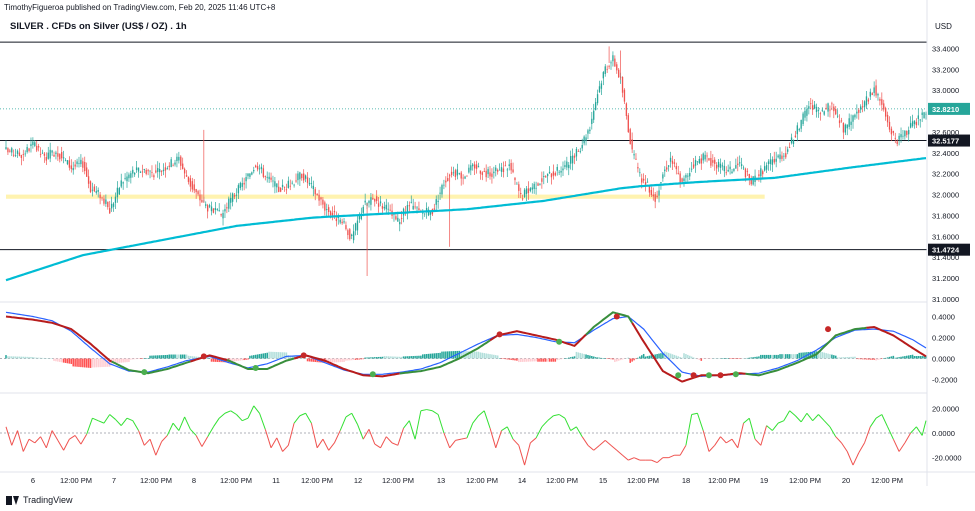 The width and height of the screenshot is (975, 511). Describe the element at coordinates (358, 480) in the screenshot. I see `time-tick-label: 12` at that location.